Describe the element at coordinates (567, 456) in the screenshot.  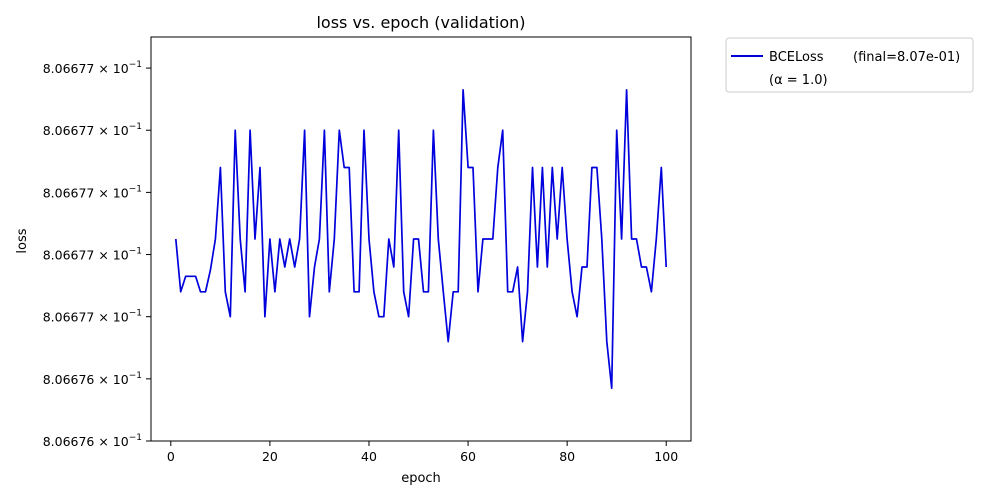
I see `x-tick-label: 80` at that location.